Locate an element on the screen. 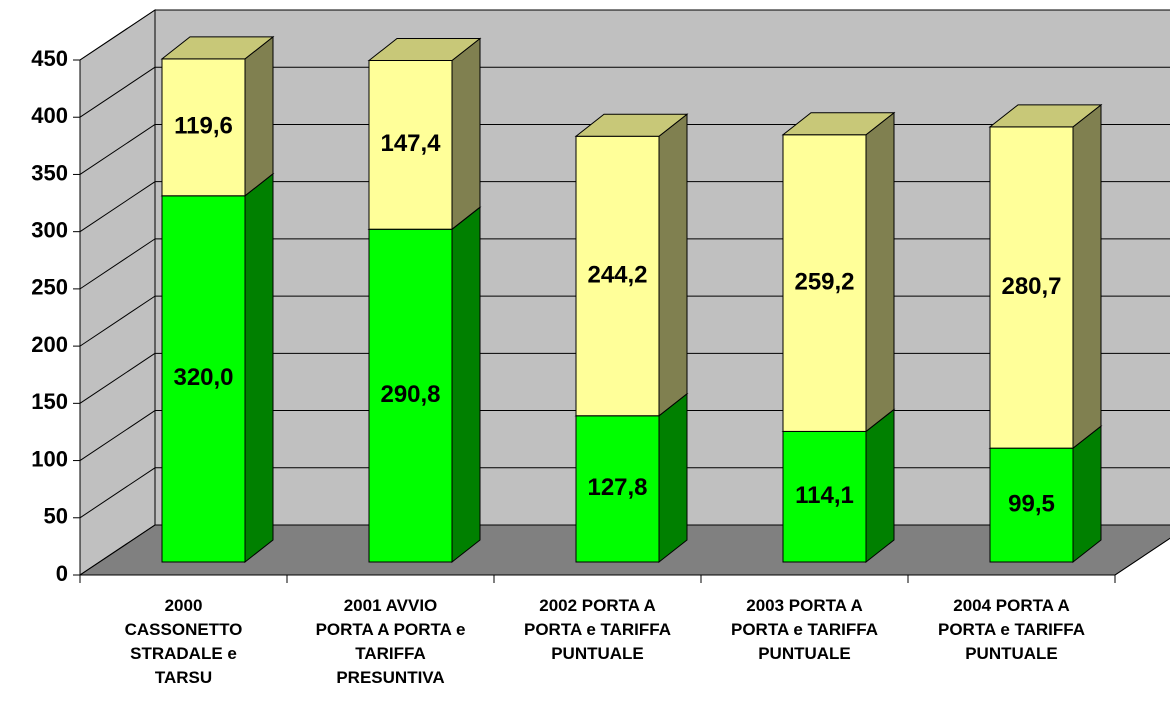 Image resolution: width=1170 pixels, height=707 pixels. value-label: 244,2 is located at coordinates (617, 274).